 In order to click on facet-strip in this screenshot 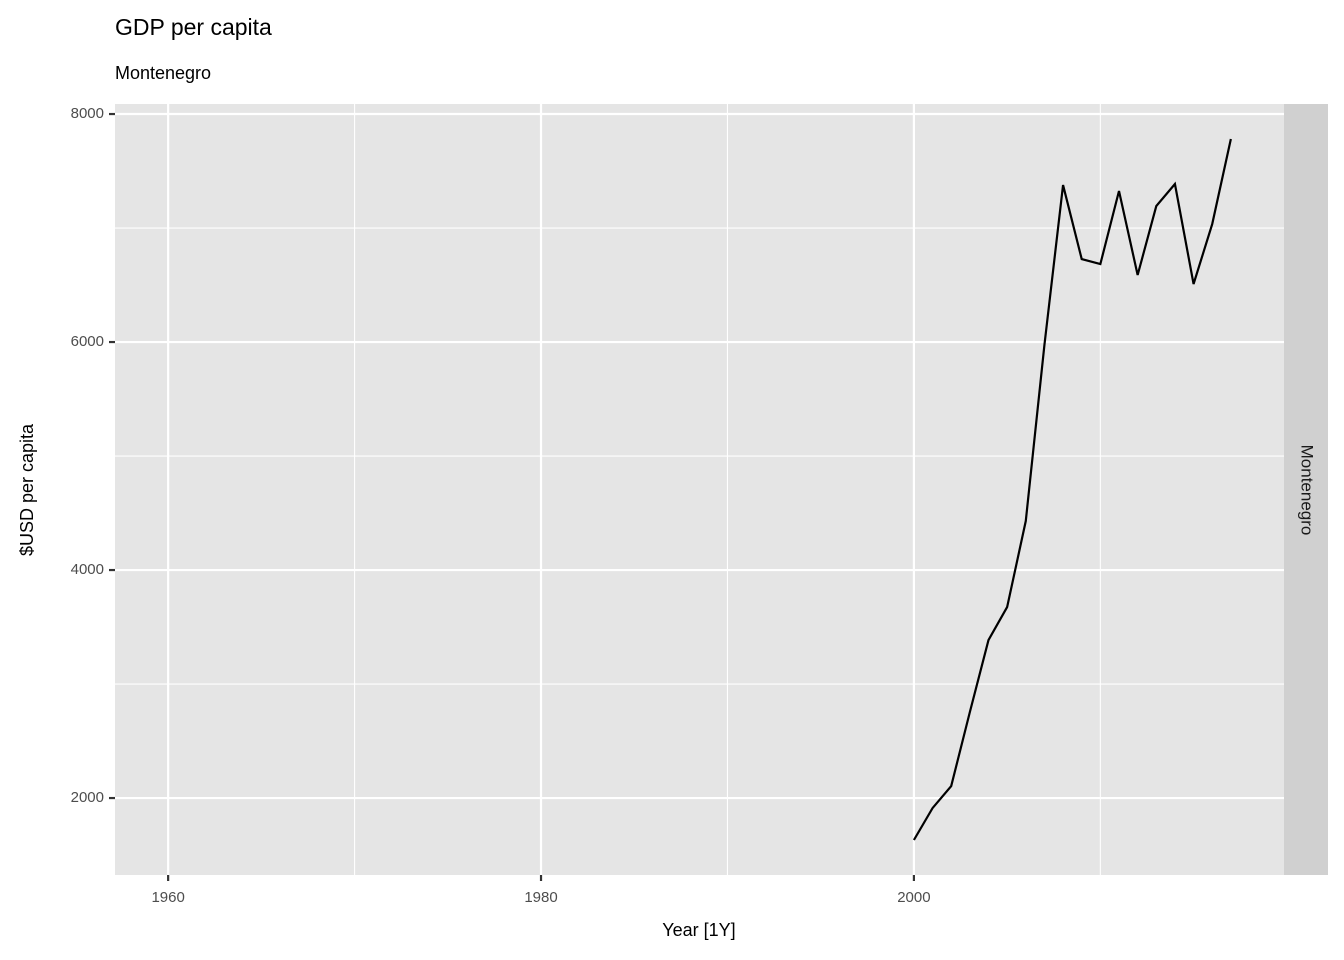, I will do `click(1306, 489)`.